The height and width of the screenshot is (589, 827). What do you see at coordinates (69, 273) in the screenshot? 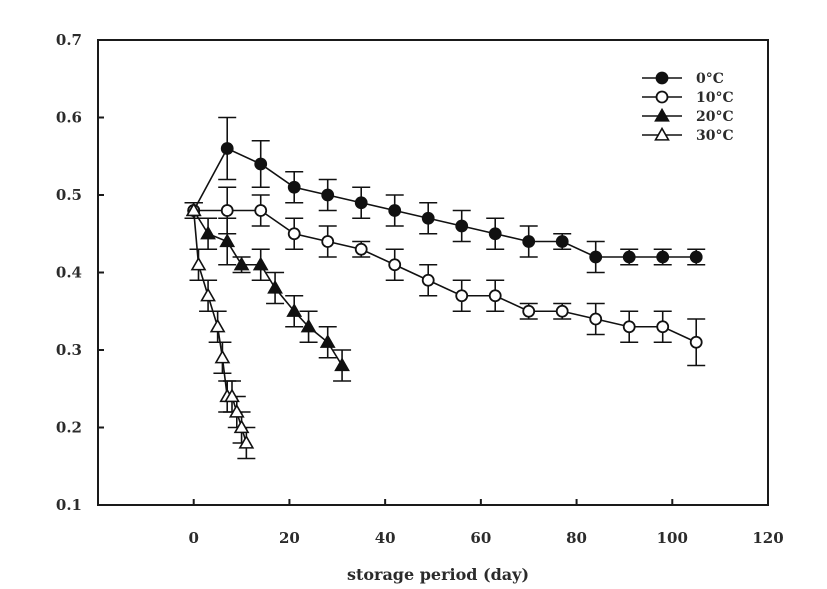
I see `y-tick-label: 0.4` at bounding box center [69, 273].